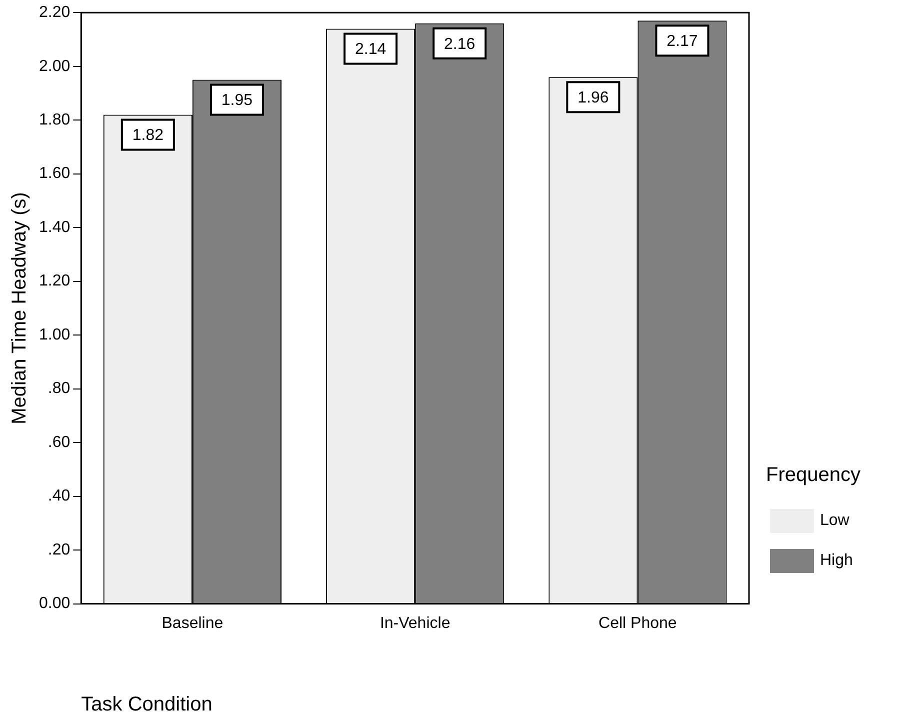 The width and height of the screenshot is (899, 727). Describe the element at coordinates (813, 475) in the screenshot. I see `legend-title: Frequency` at that location.